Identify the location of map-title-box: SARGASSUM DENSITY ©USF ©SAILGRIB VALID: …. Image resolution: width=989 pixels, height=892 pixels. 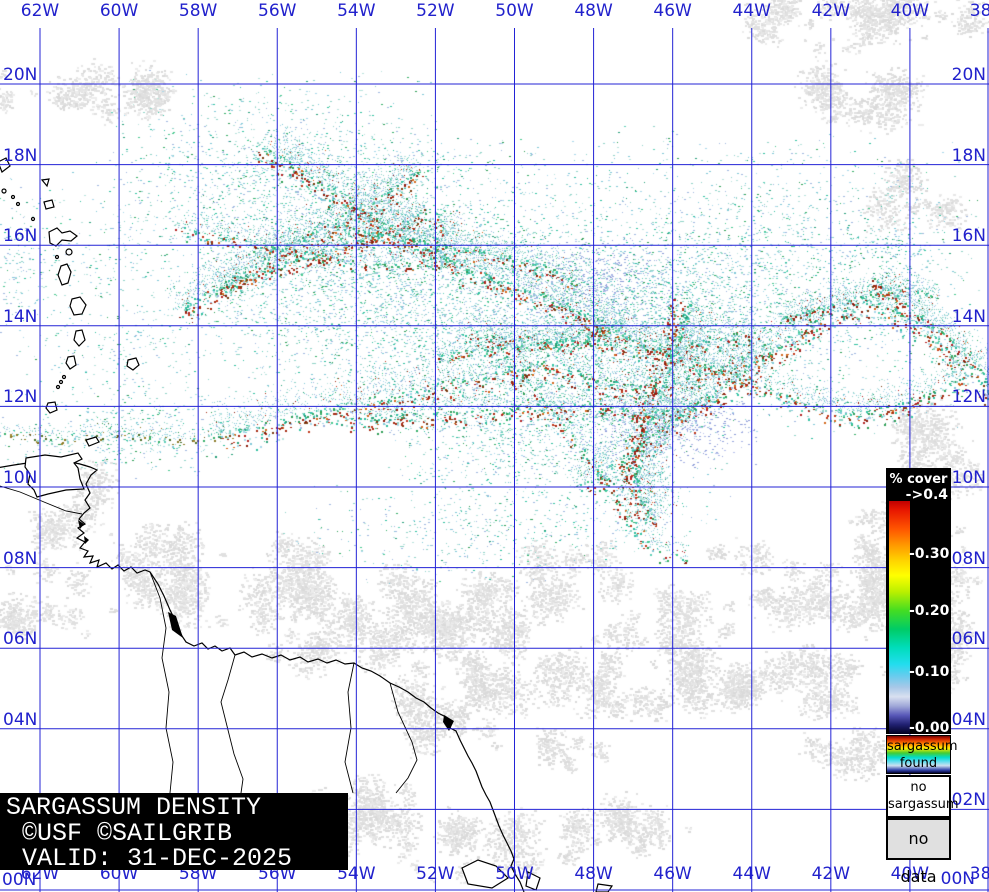
(174, 833).